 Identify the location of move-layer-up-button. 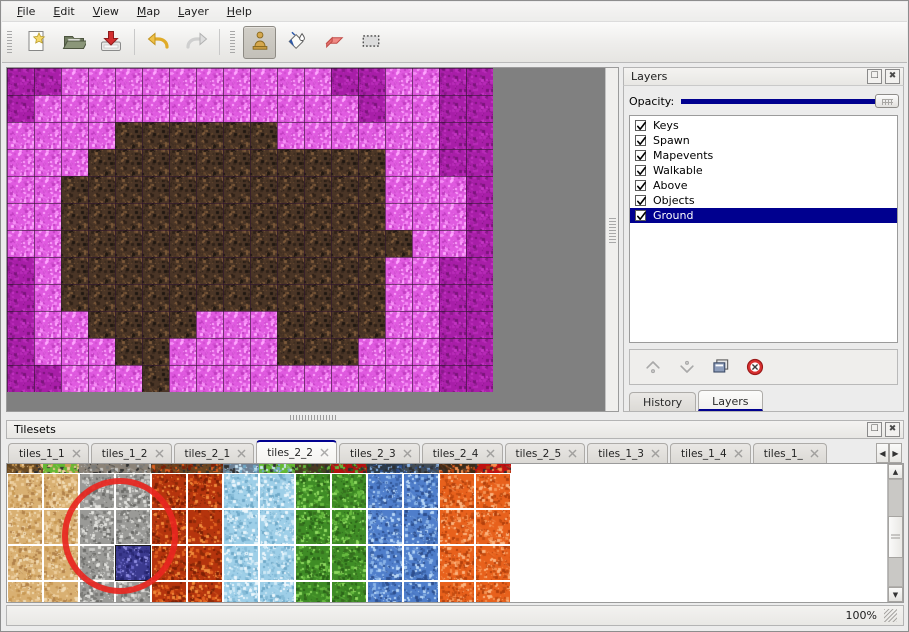
(652, 367).